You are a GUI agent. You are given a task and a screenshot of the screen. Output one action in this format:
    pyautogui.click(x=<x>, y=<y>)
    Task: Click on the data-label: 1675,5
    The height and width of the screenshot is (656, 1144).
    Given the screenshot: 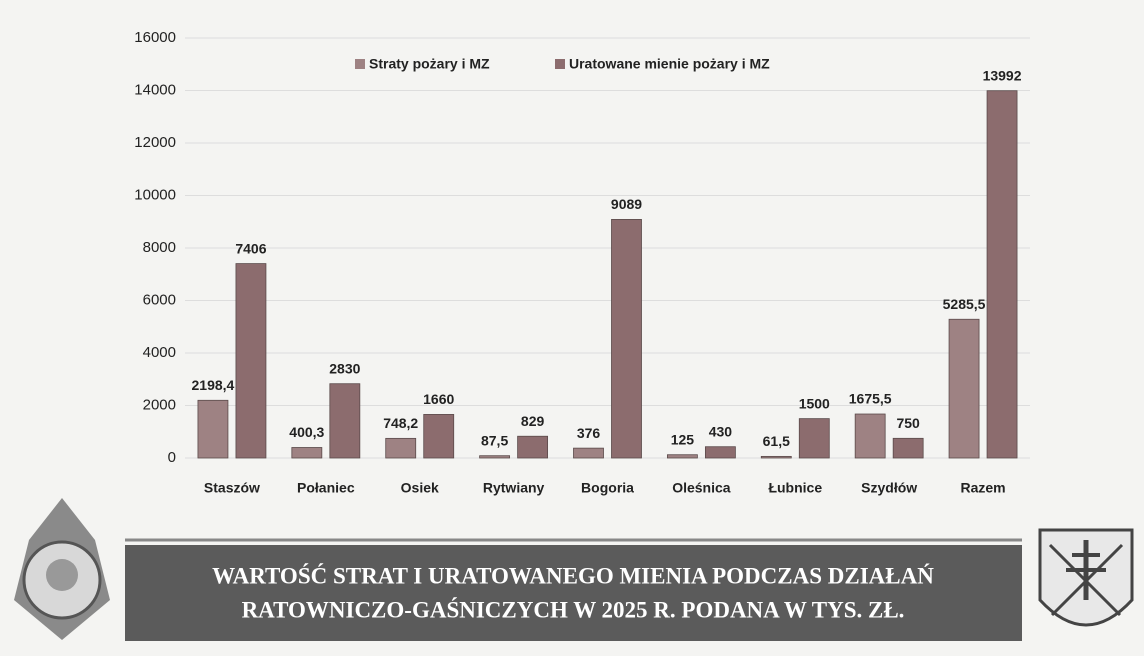 What is the action you would take?
    pyautogui.click(x=870, y=399)
    